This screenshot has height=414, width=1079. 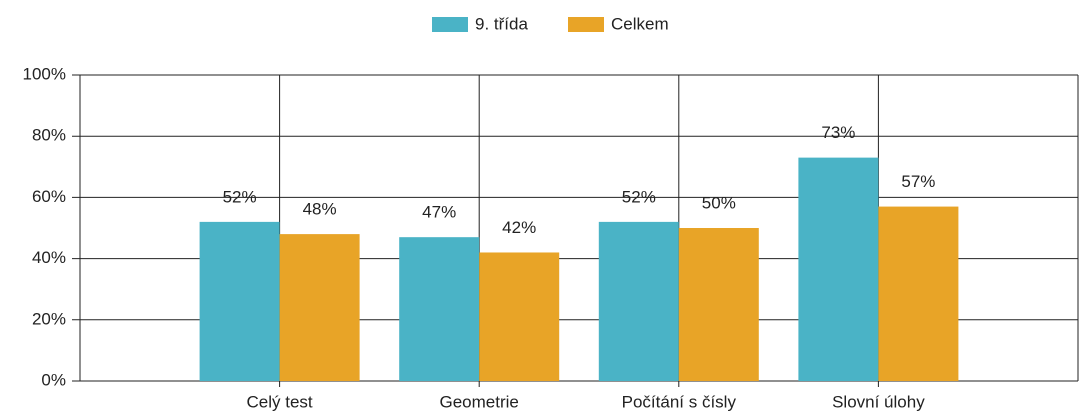 What do you see at coordinates (49, 196) in the screenshot?
I see `y-tick-label: 60%` at bounding box center [49, 196].